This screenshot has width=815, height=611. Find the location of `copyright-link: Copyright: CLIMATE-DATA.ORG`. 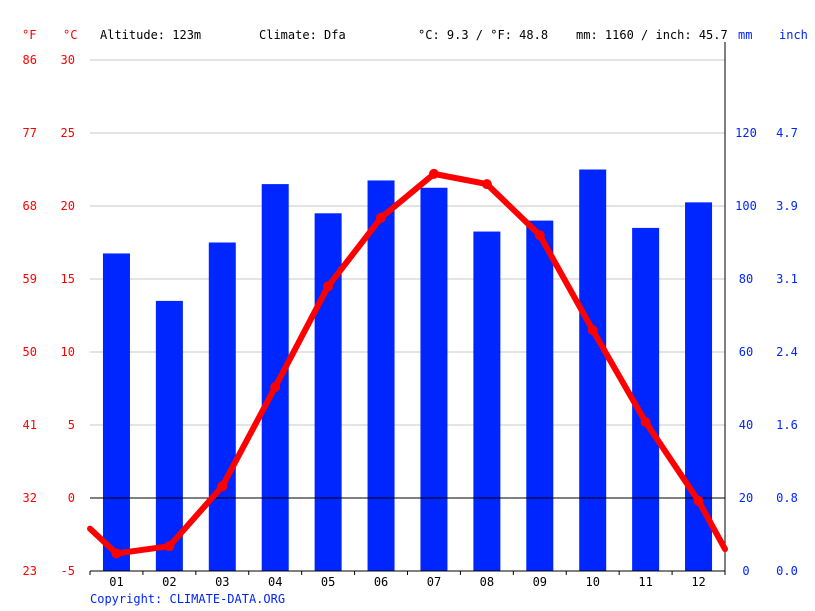

copyright-link: Copyright: CLIMATE-DATA.ORG is located at coordinates (188, 599).